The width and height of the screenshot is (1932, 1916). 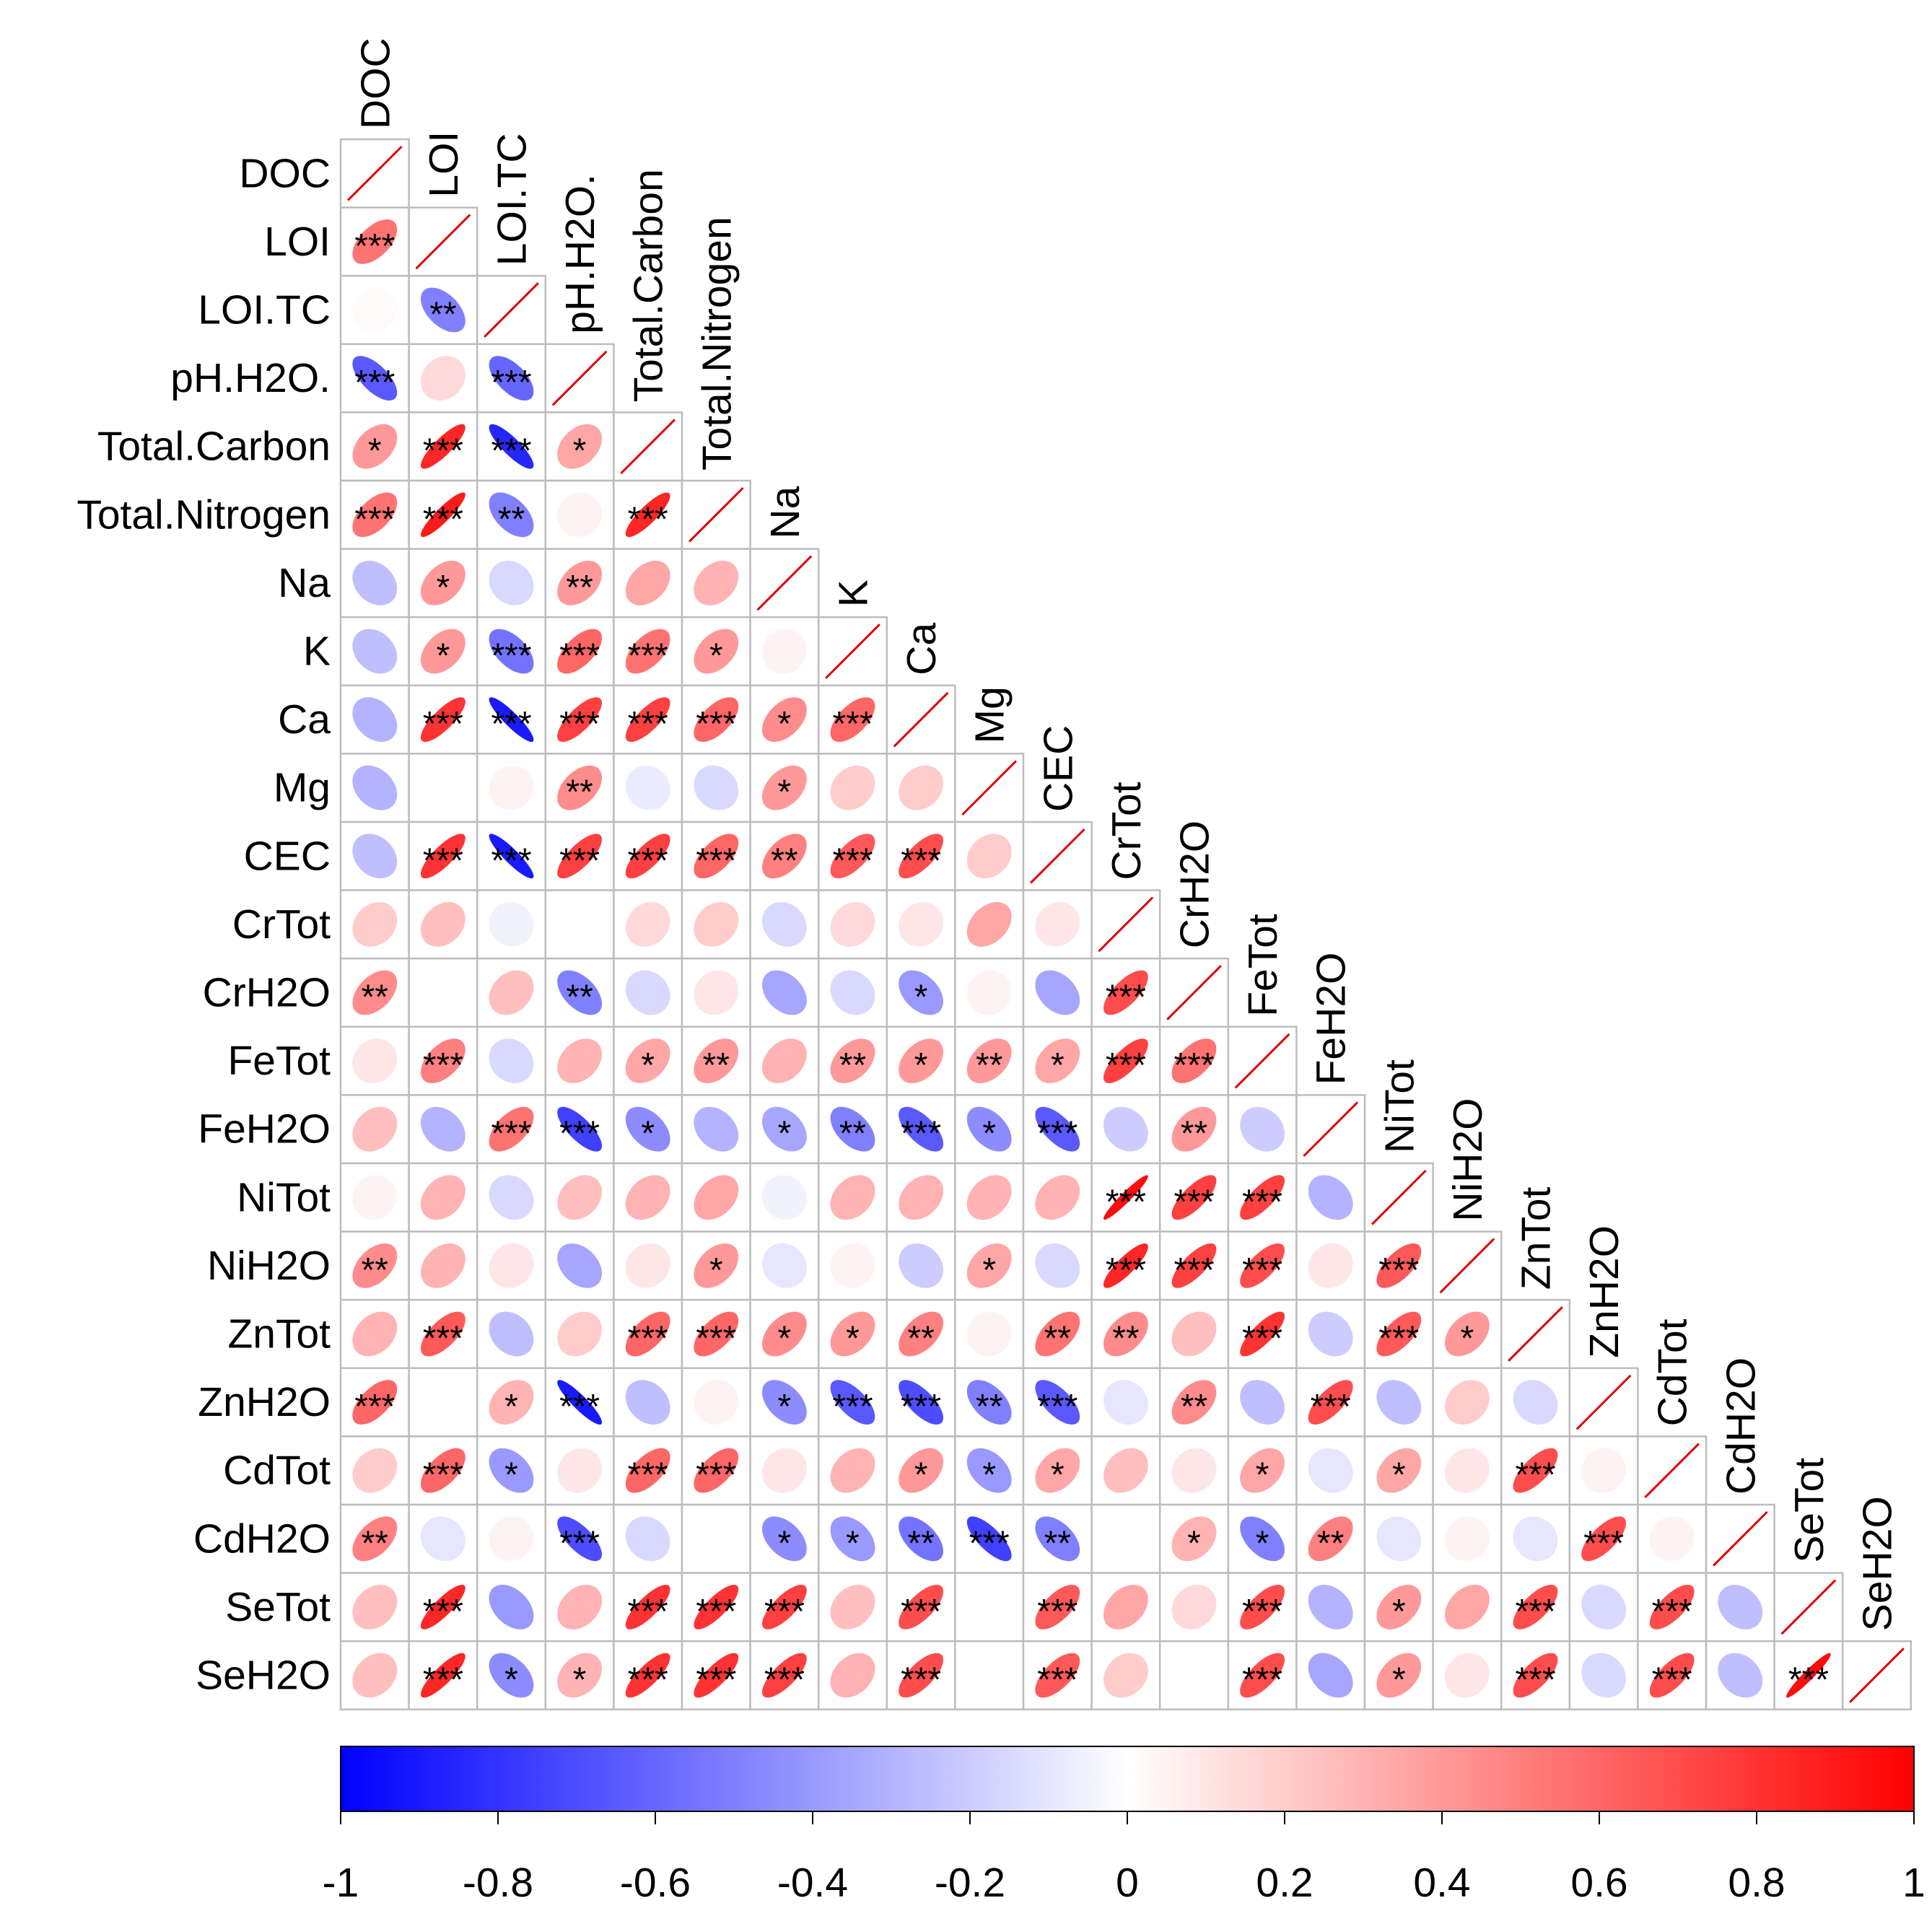 What do you see at coordinates (374, 1538) in the screenshot?
I see `cell-CdH2O-DOC: **` at bounding box center [374, 1538].